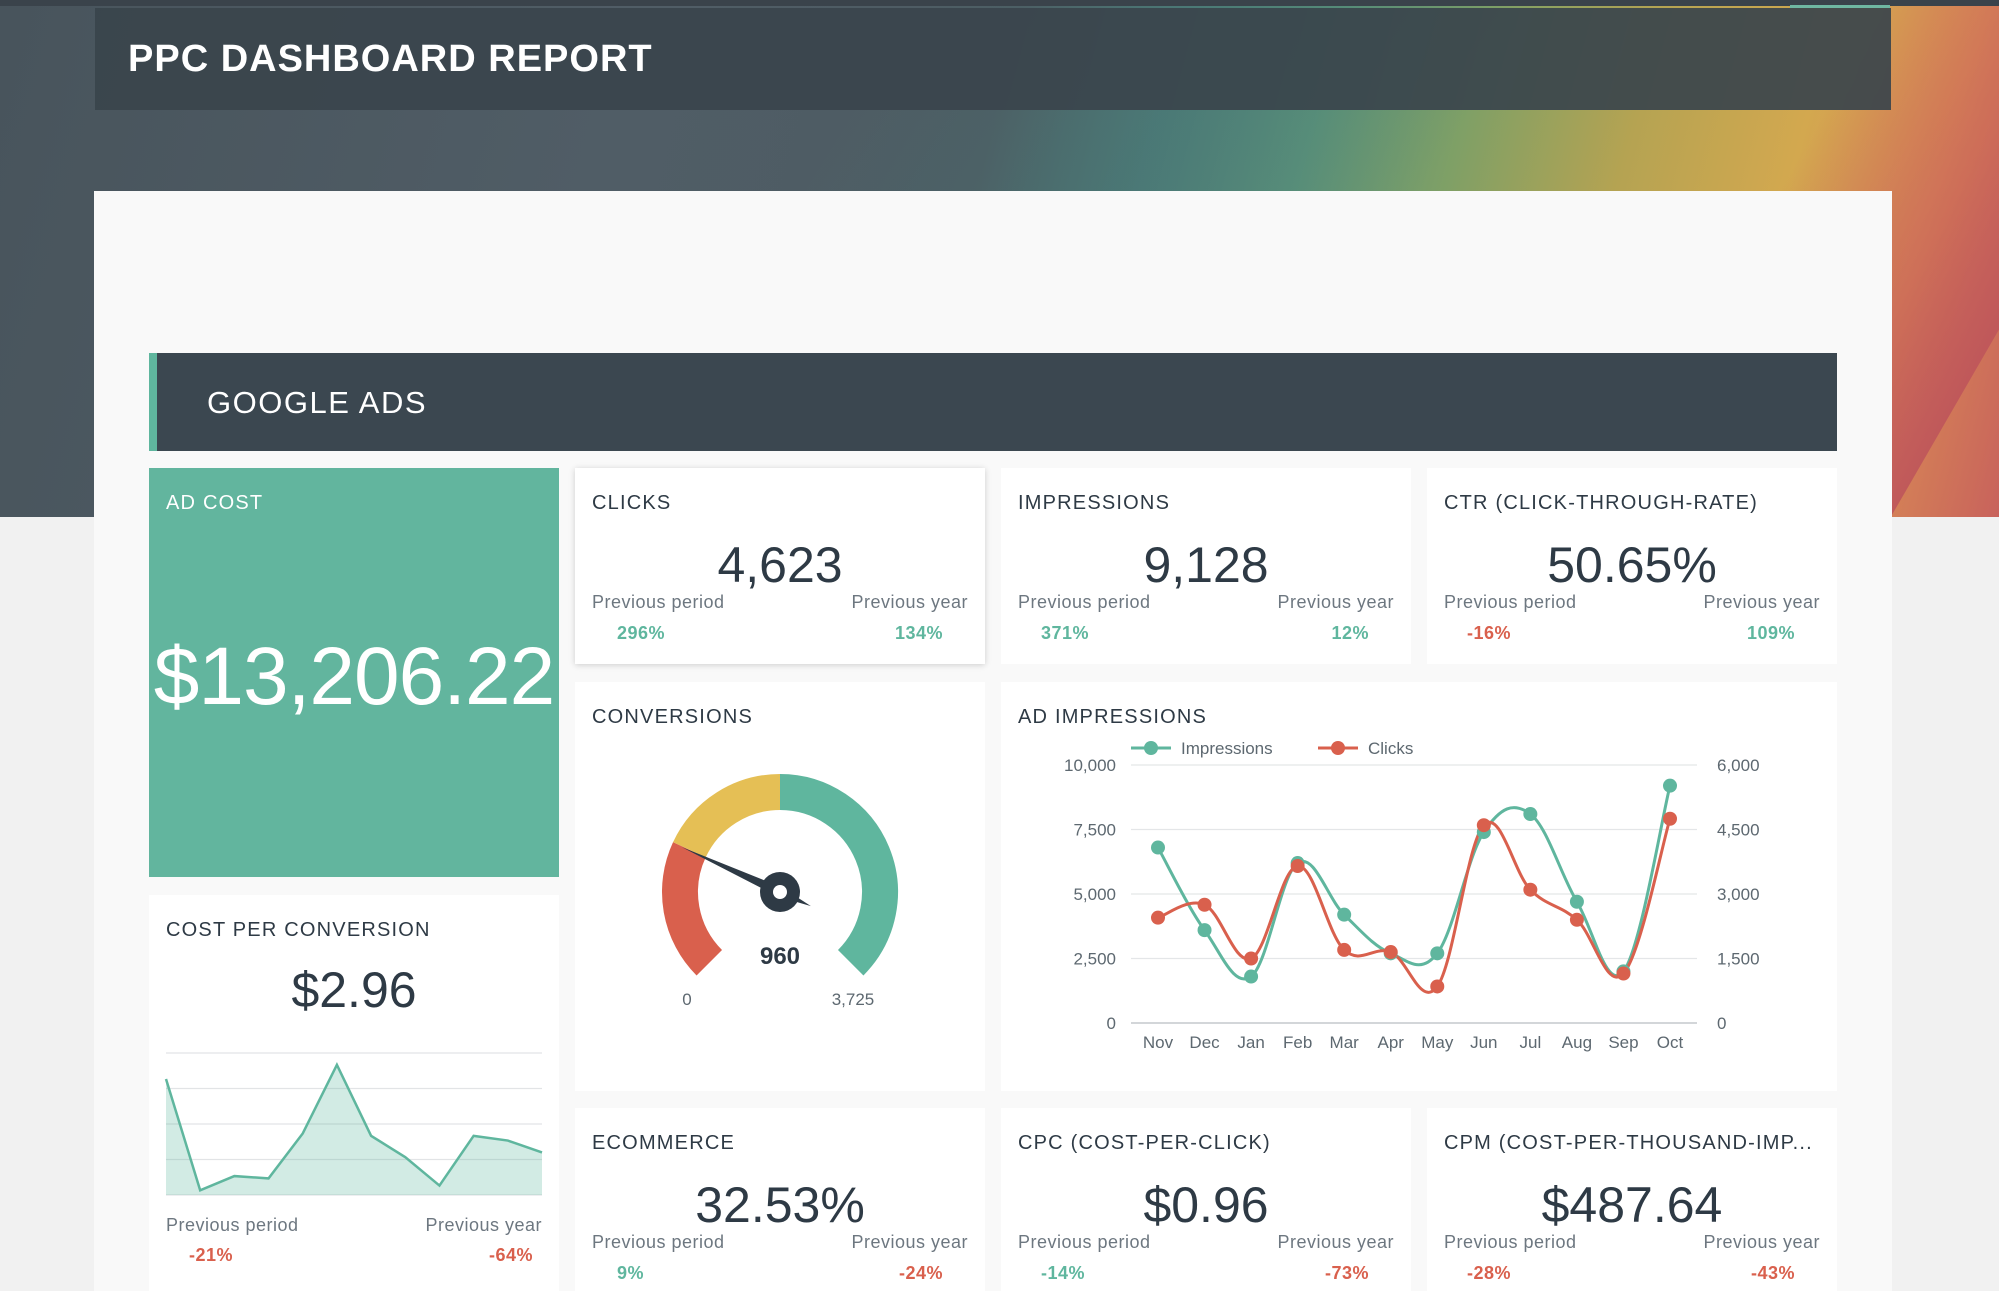 This screenshot has height=1291, width=1999. I want to click on conversions-card: CONVERSIONS 960 0 3,725, so click(780, 886).